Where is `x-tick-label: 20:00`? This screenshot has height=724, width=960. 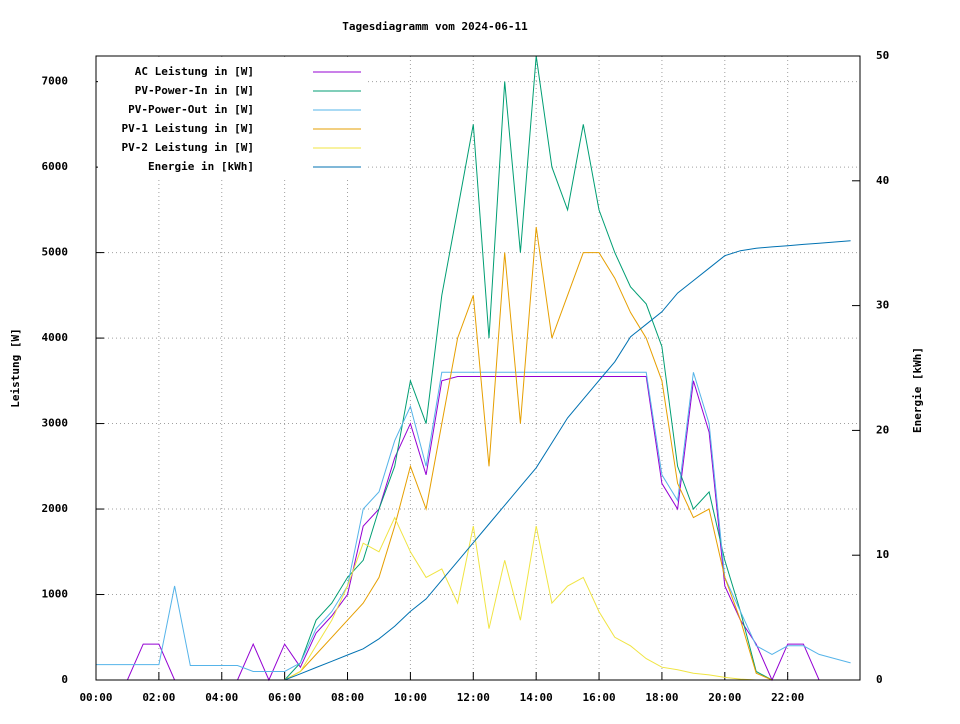 x-tick-label: 20:00 is located at coordinates (724, 697).